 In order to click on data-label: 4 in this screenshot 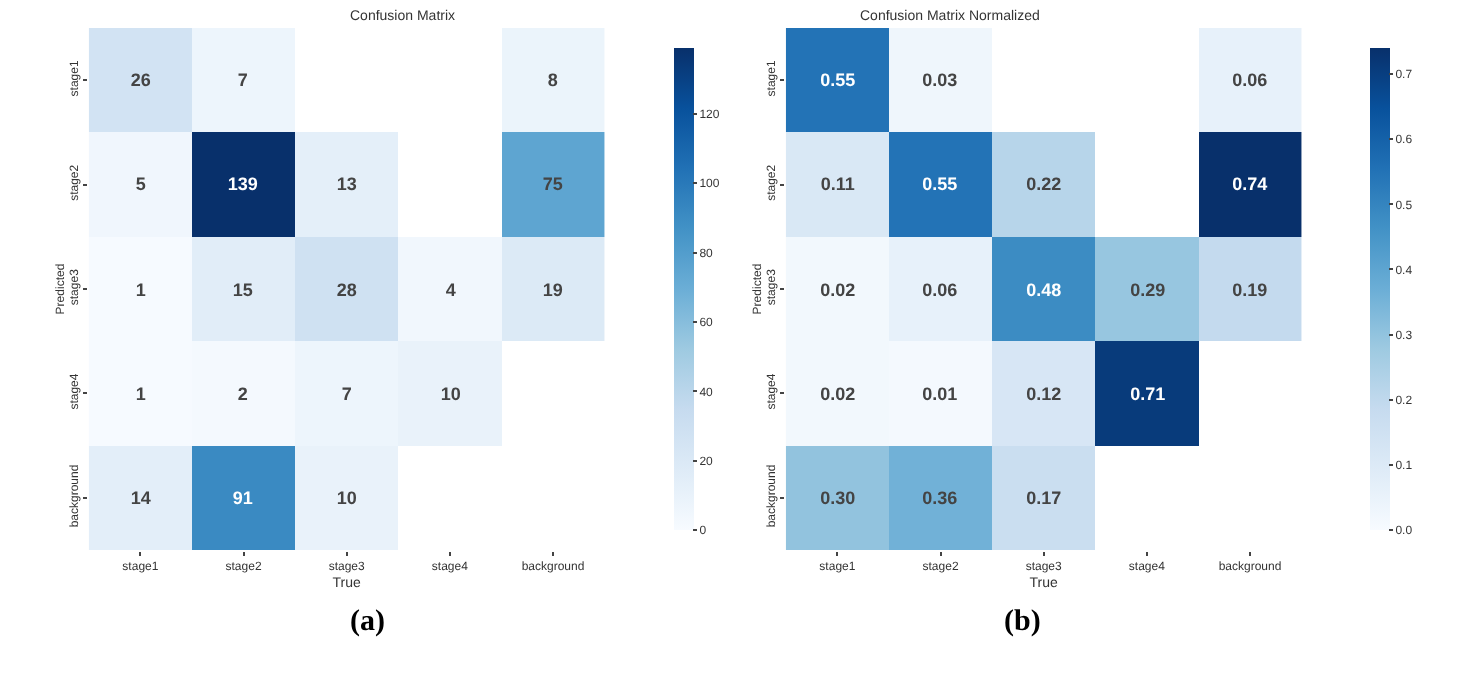, I will do `click(450, 290)`.